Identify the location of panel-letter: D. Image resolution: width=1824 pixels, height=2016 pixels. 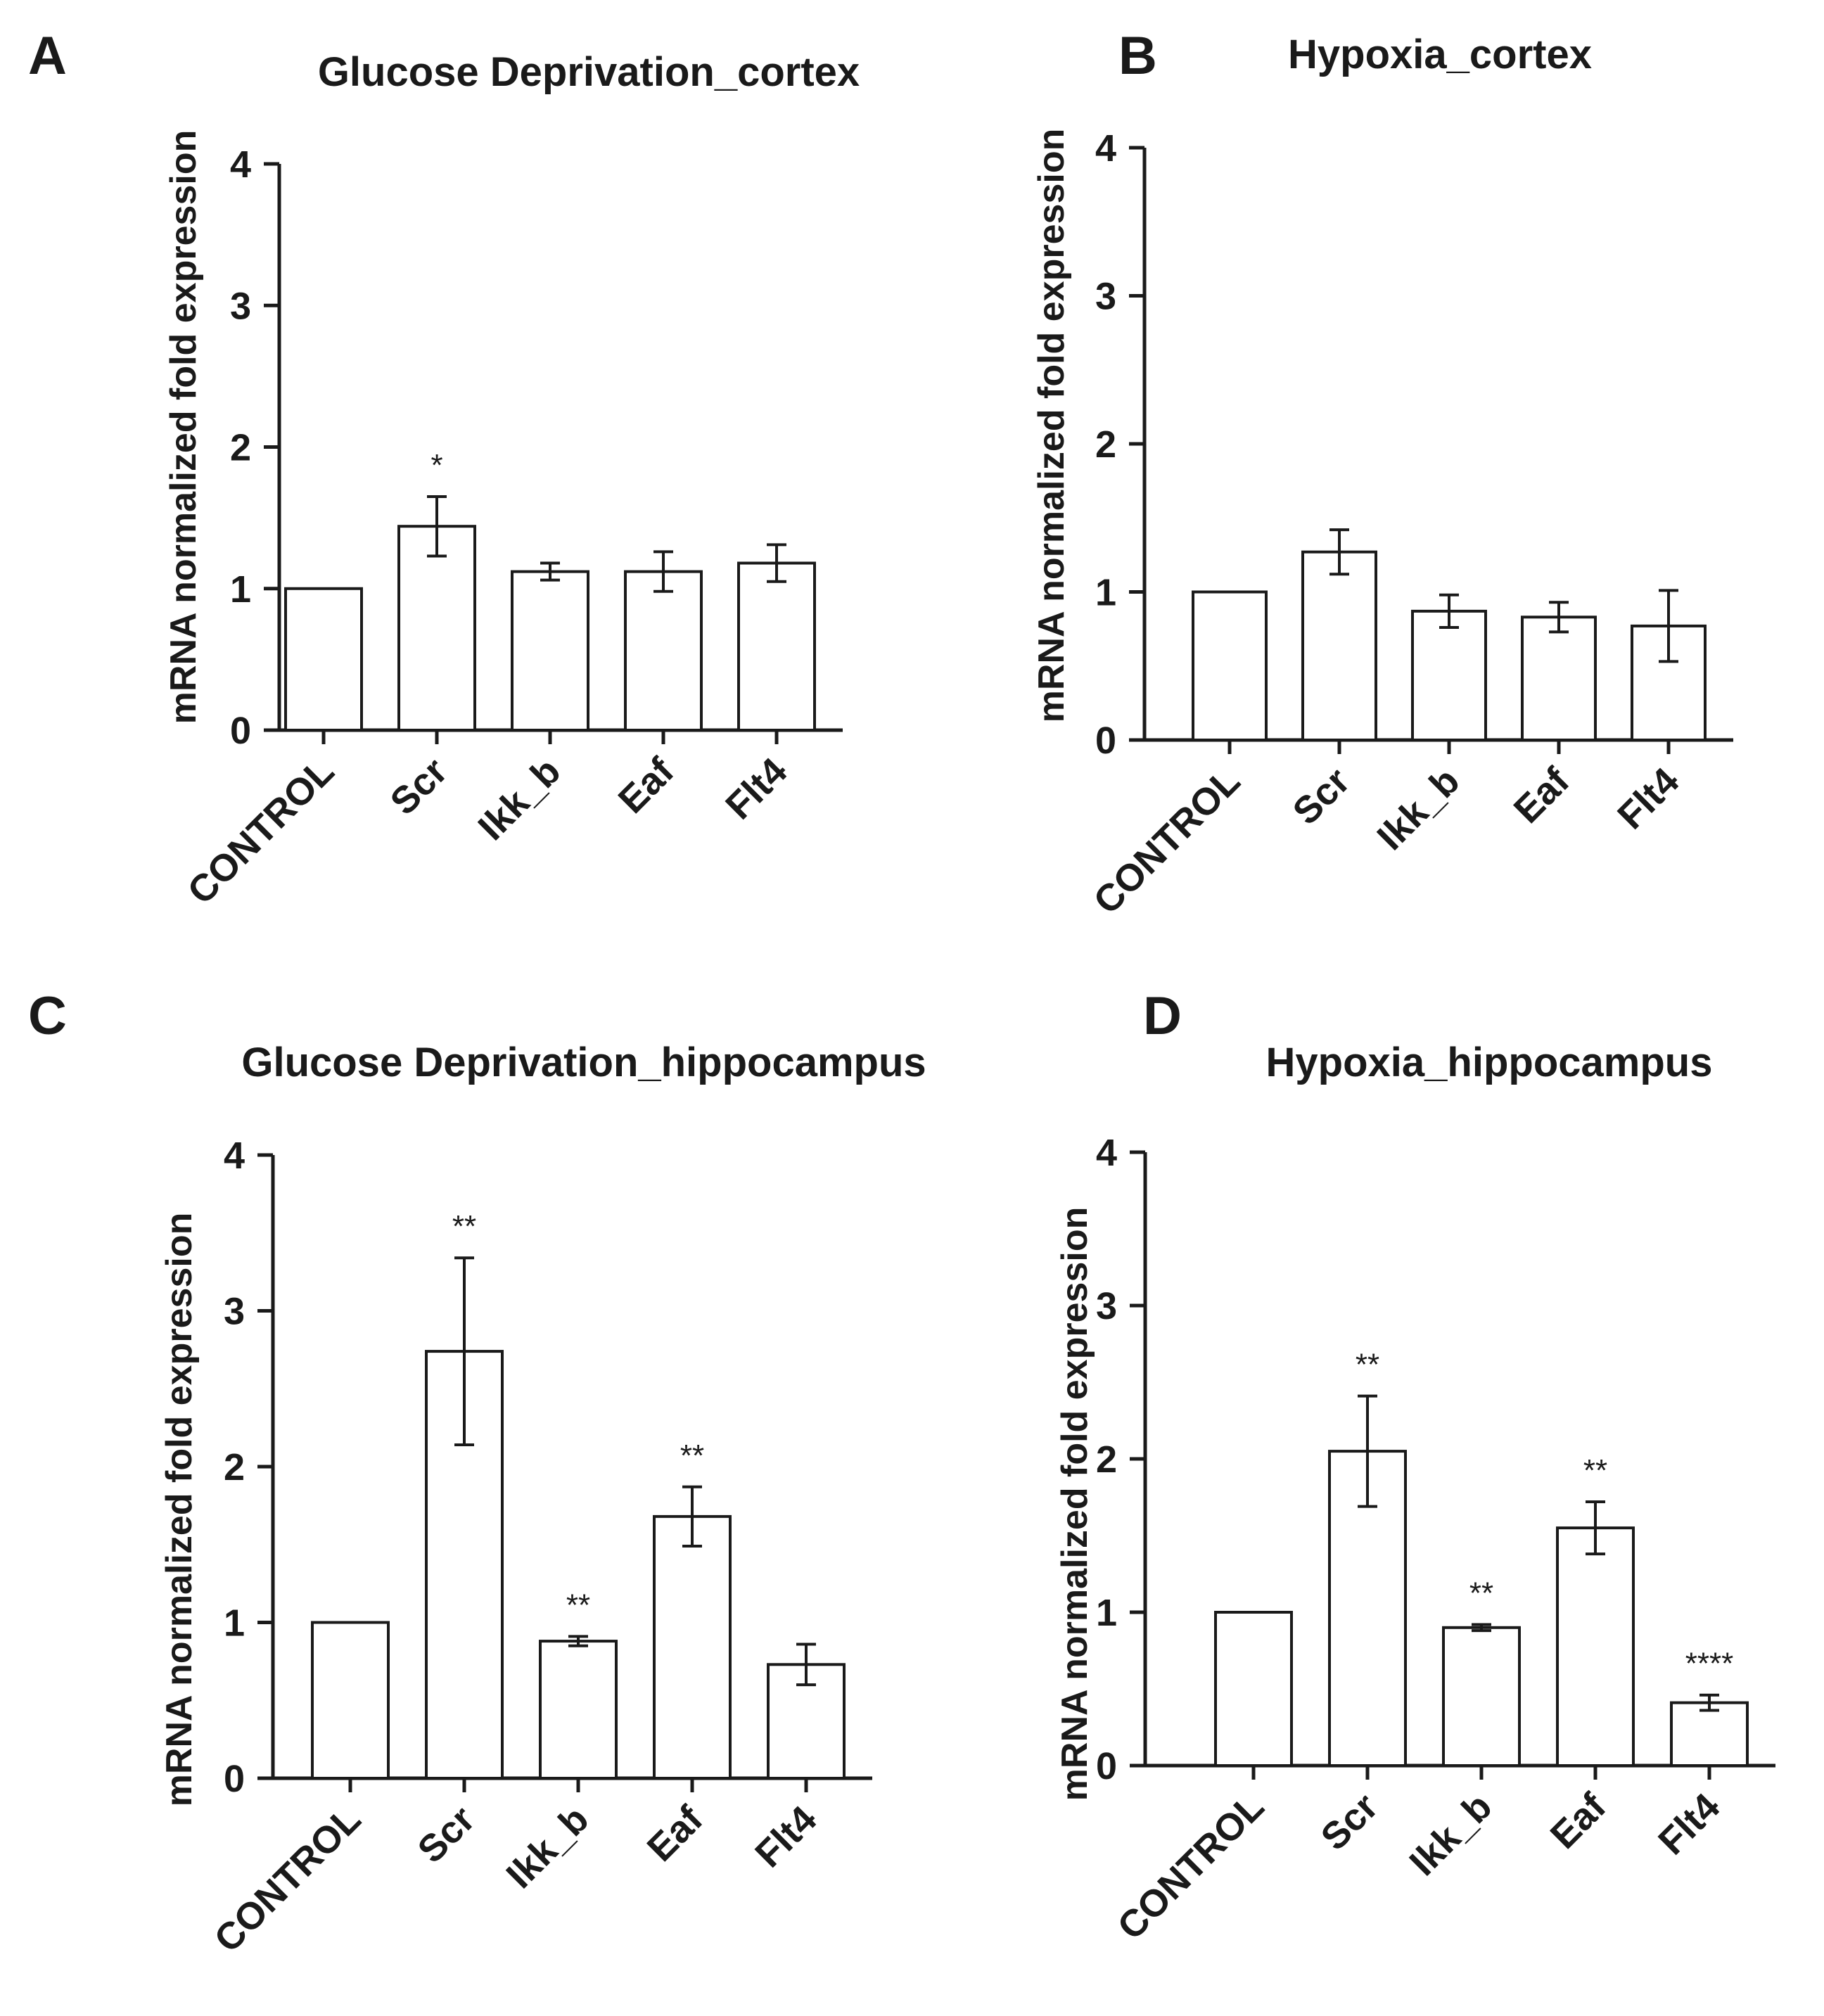
(1162, 1016).